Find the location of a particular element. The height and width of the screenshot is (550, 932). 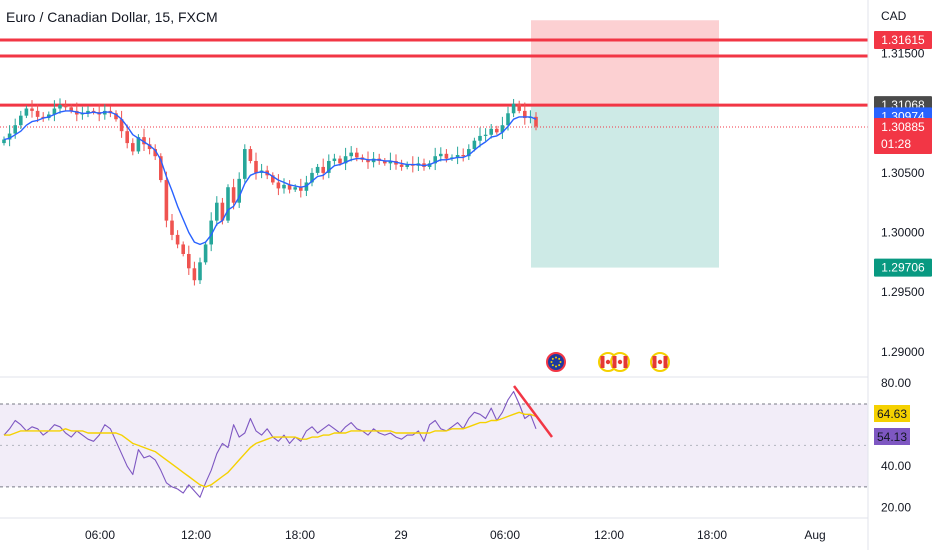

chart-title: Euro / Canadian Dollar, 15, FXCM is located at coordinates (112, 17).